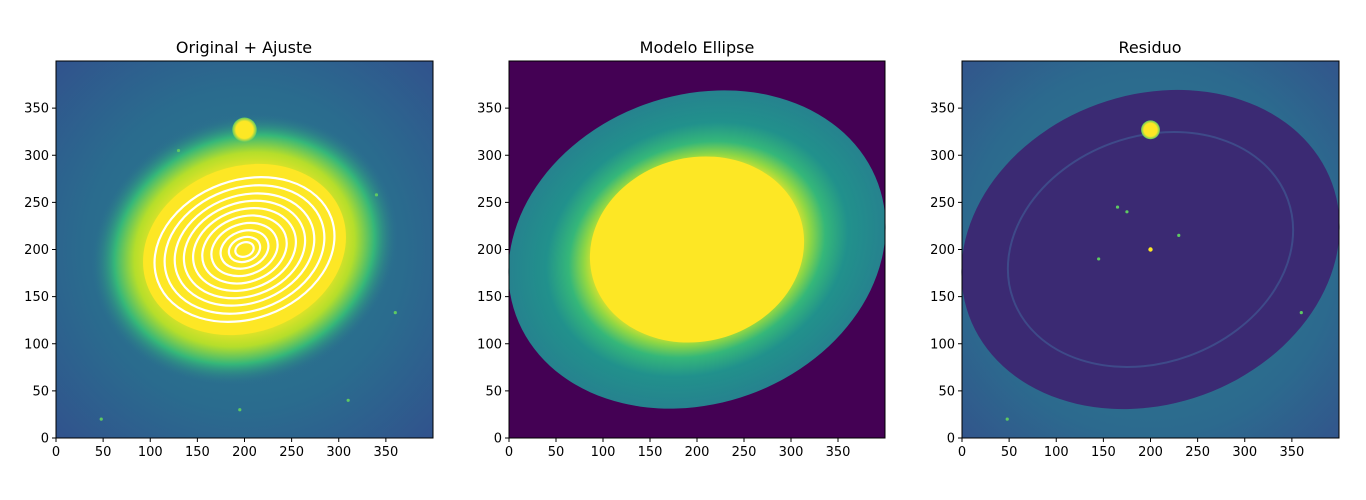 The image size is (1366, 500). I want to click on title-original: Original + Ajuste, so click(244, 47).